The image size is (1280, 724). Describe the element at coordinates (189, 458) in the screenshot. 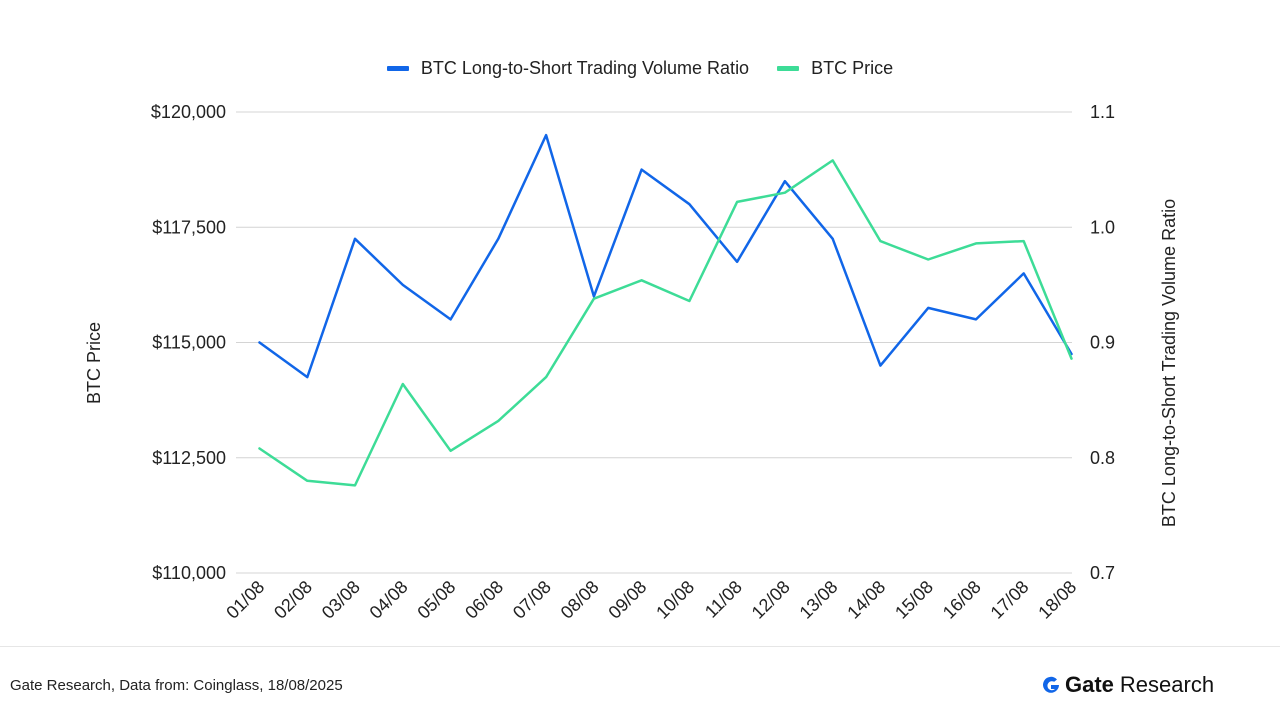

I see `y-left-tick-label: $112,500` at that location.